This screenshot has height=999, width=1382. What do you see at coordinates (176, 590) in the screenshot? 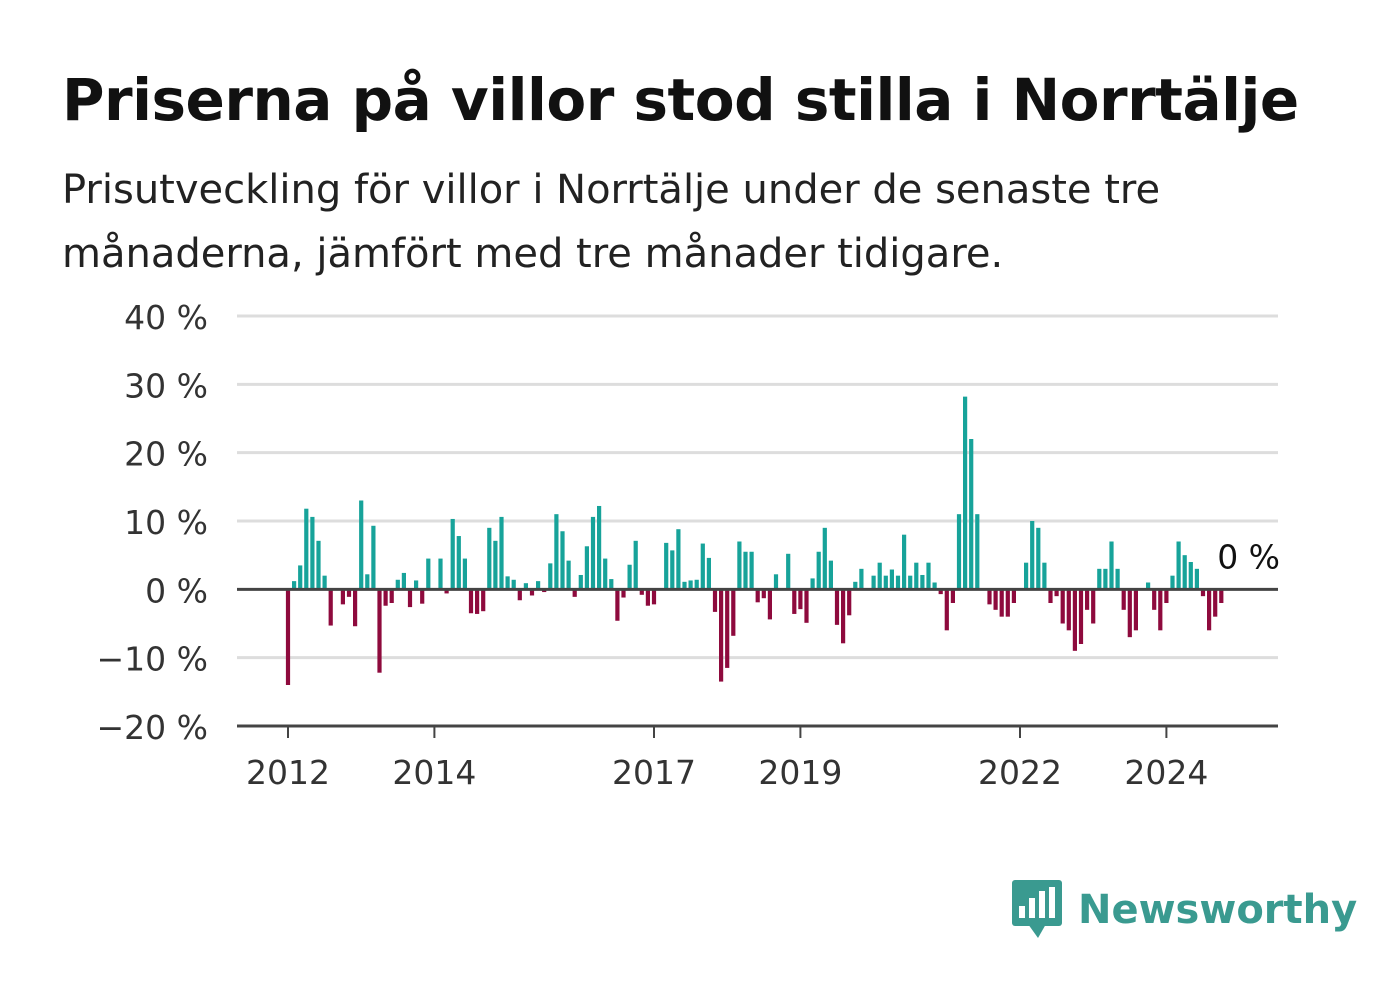
I see `y-tick-label: 0 %` at bounding box center [176, 590].